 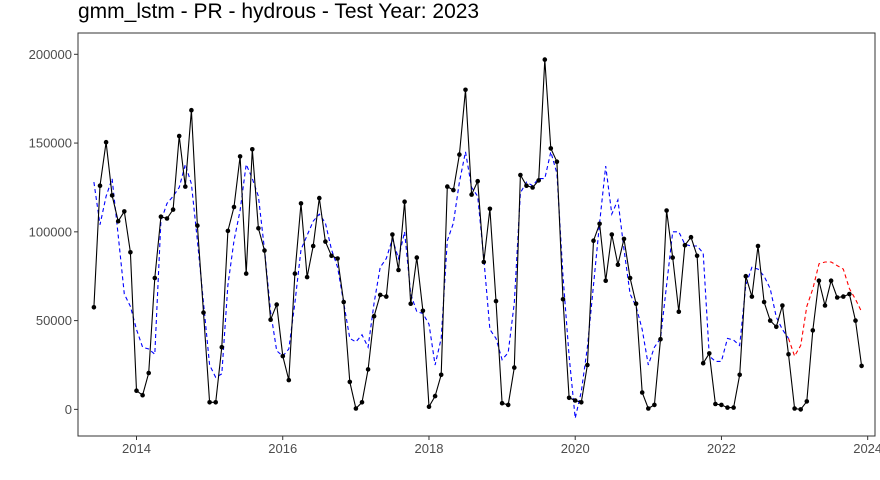 What do you see at coordinates (429, 448) in the screenshot?
I see `x-tick-label: 2018` at bounding box center [429, 448].